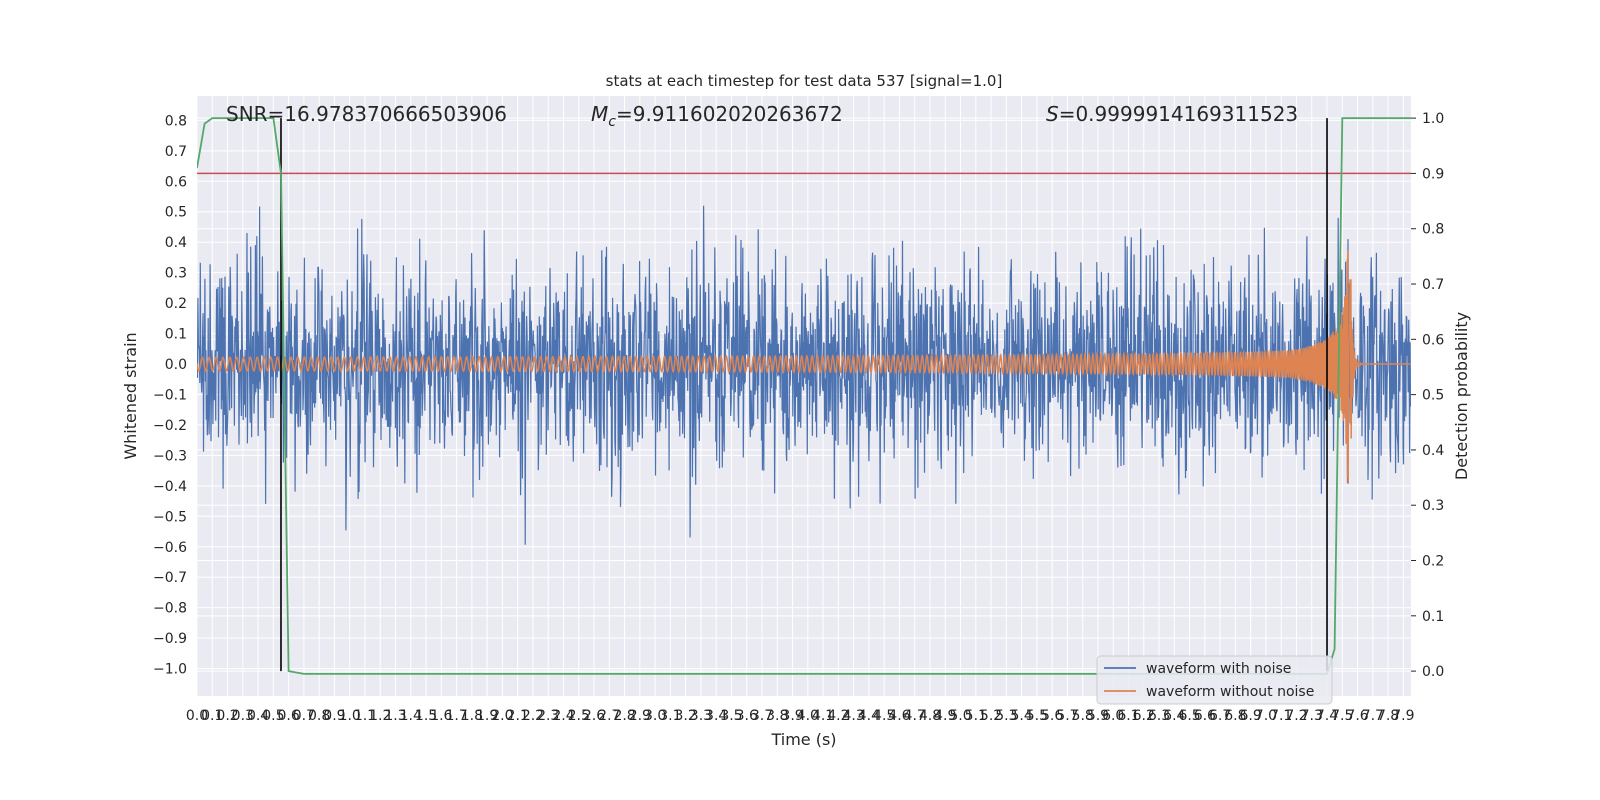 The image size is (1600, 800). I want to click on x-tick-label: 1.4, so click(411, 716).